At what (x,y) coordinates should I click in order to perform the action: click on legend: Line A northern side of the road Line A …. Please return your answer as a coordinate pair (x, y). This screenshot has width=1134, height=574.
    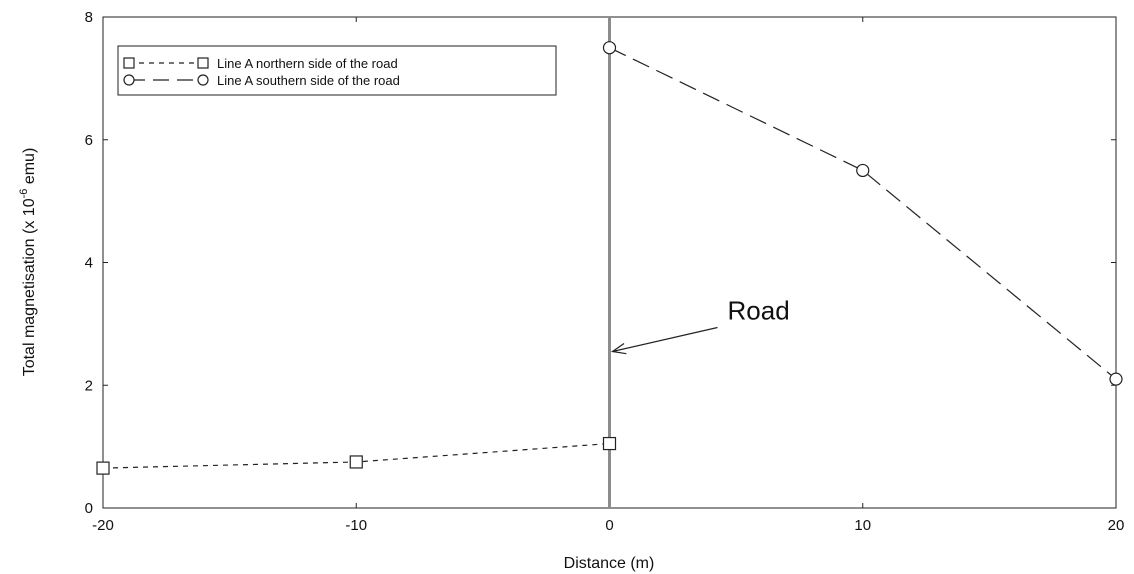
    Looking at the image, I should click on (337, 70).